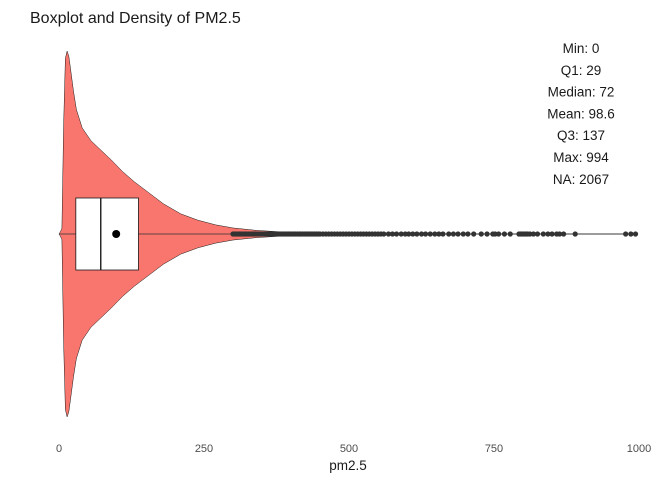  What do you see at coordinates (116, 234) in the screenshot?
I see `mean-point` at bounding box center [116, 234].